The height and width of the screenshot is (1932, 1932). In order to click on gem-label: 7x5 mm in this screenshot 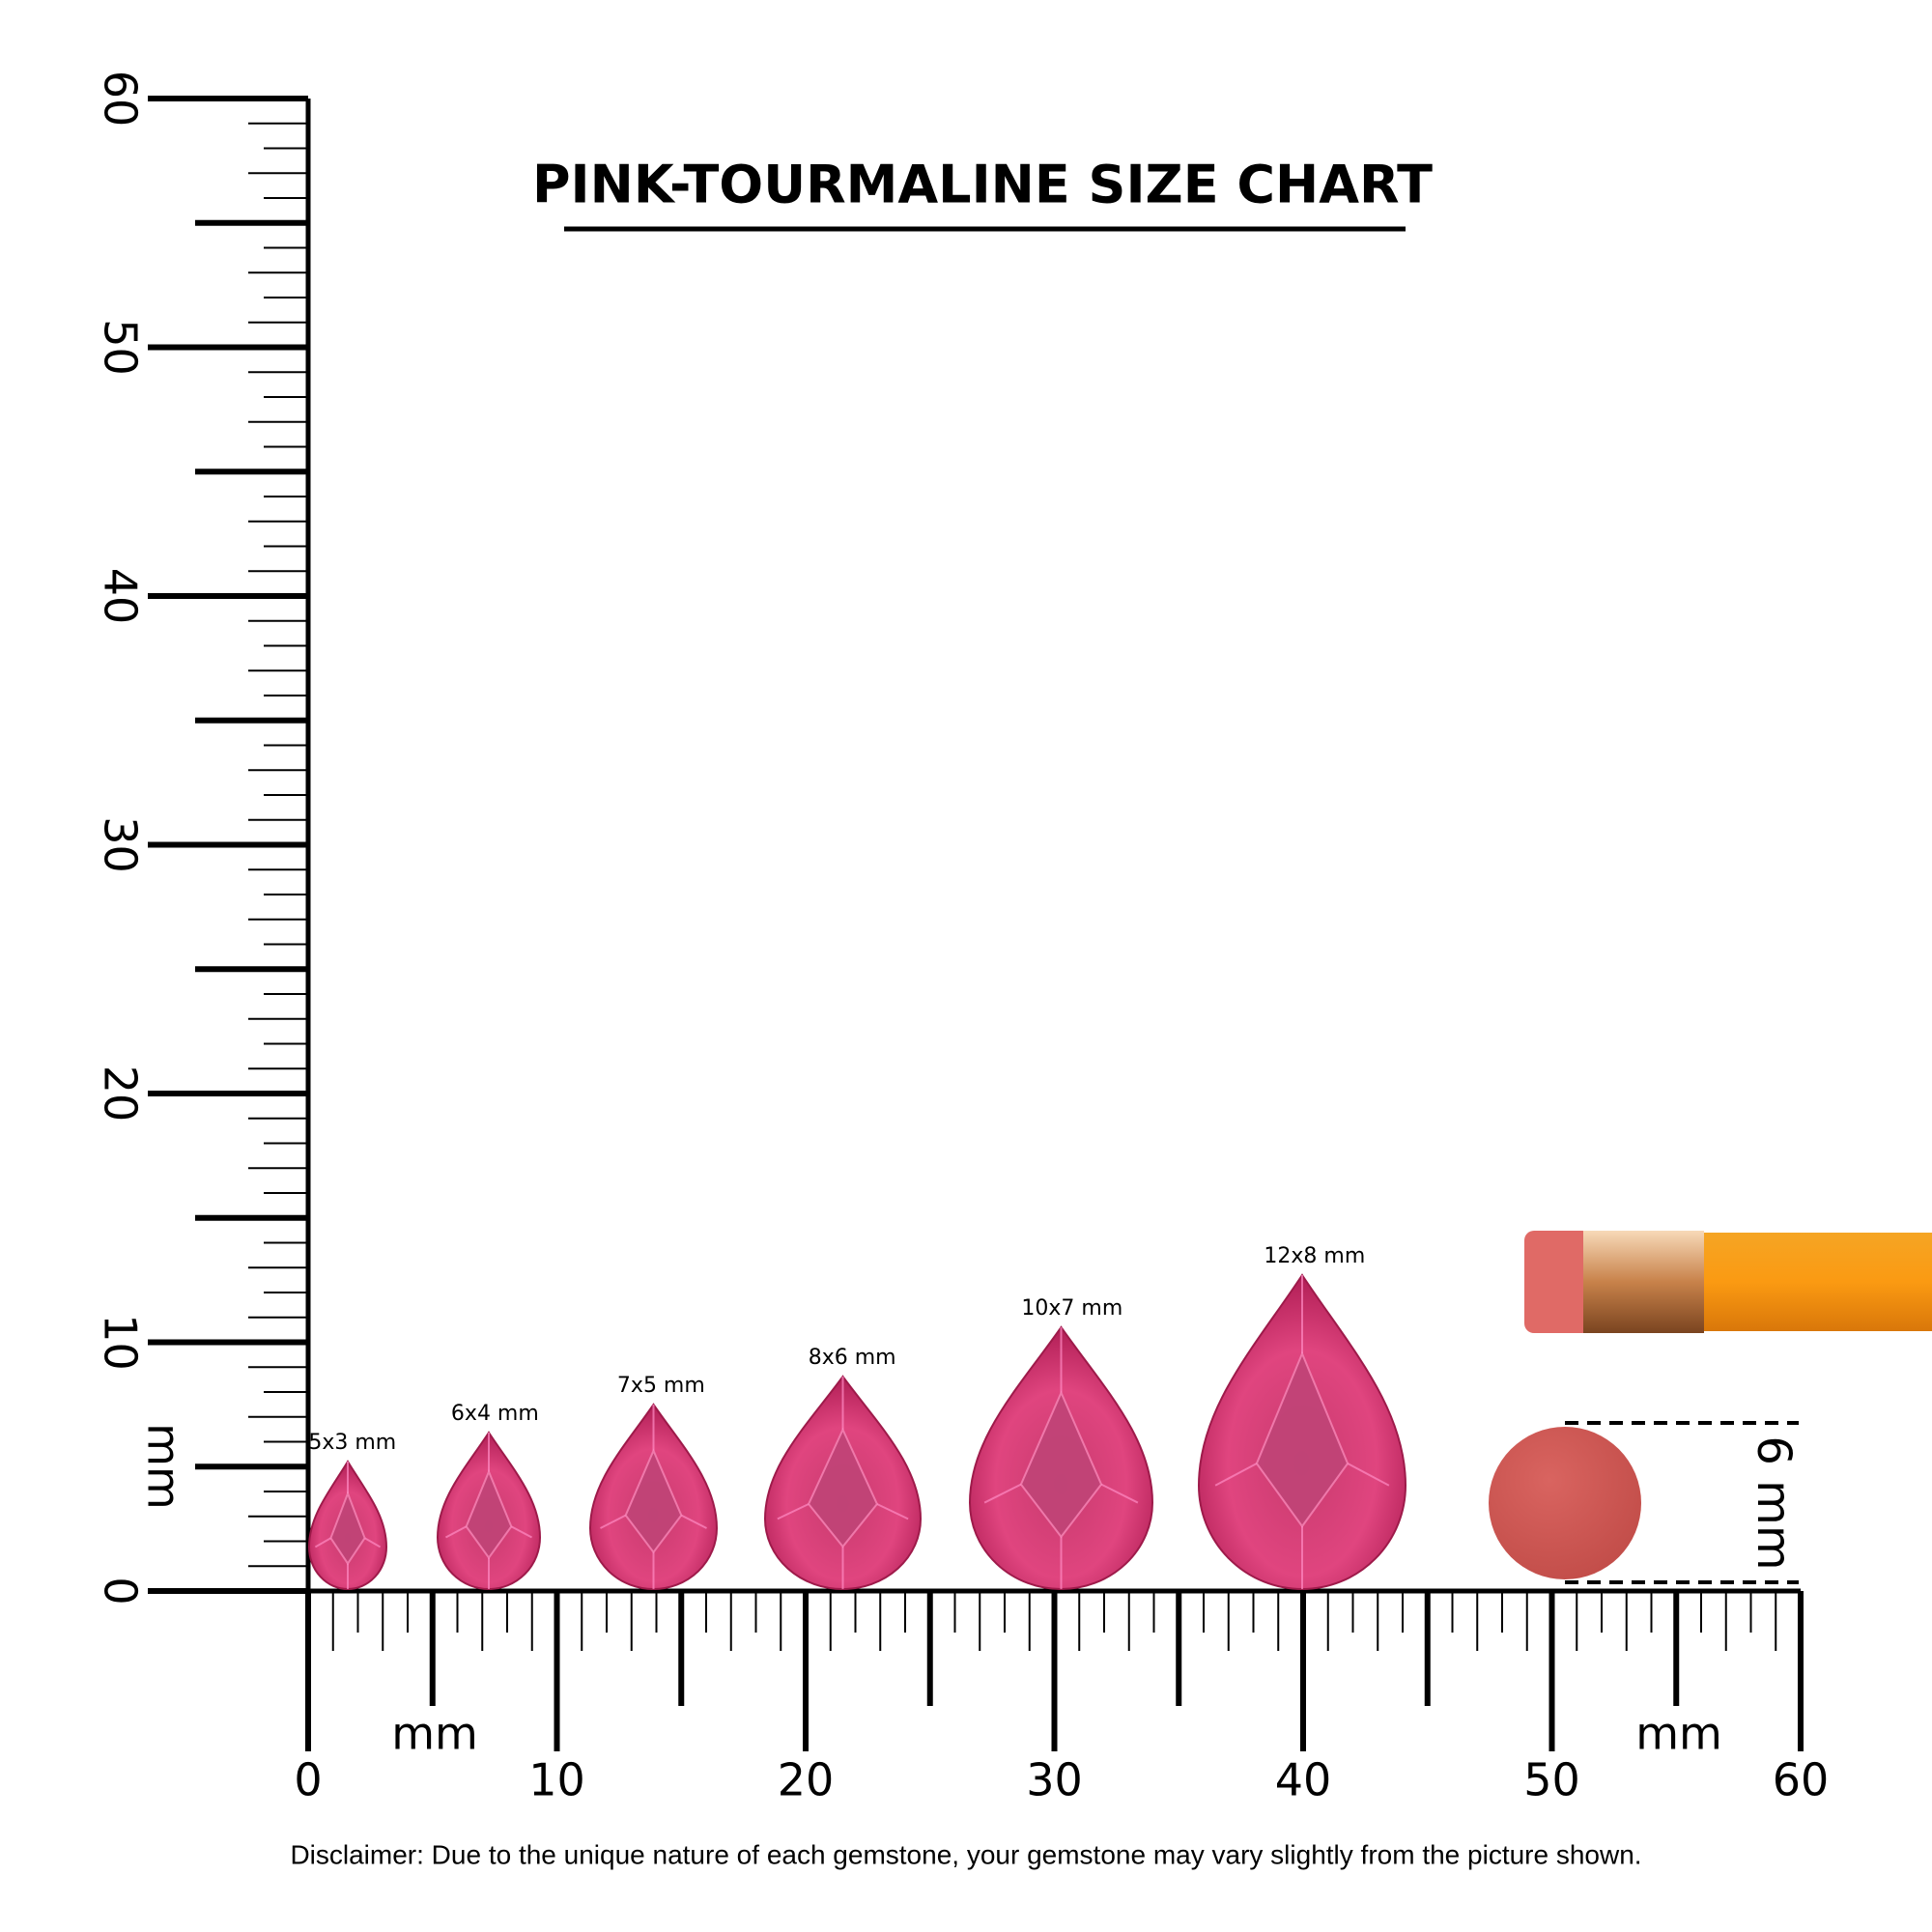, I will do `click(661, 1386)`.